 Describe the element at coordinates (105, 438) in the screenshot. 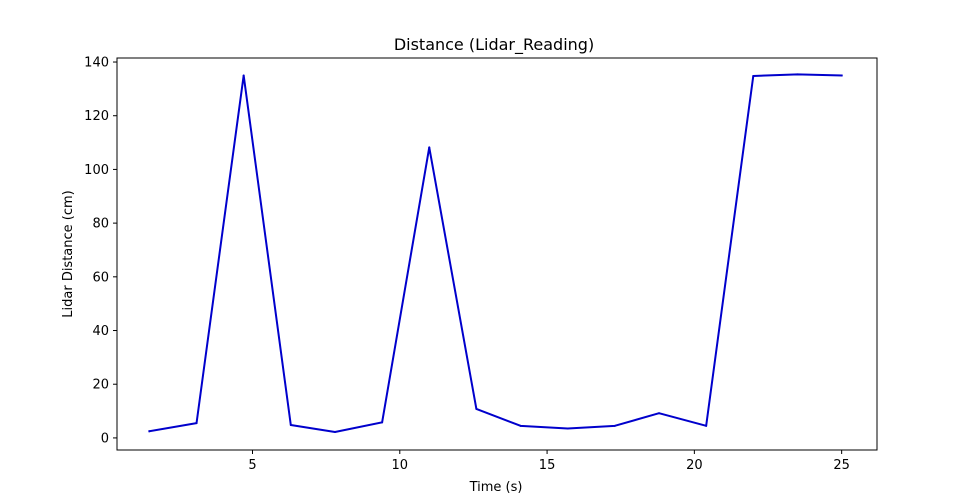

I see `y-tick-label: 0` at that location.